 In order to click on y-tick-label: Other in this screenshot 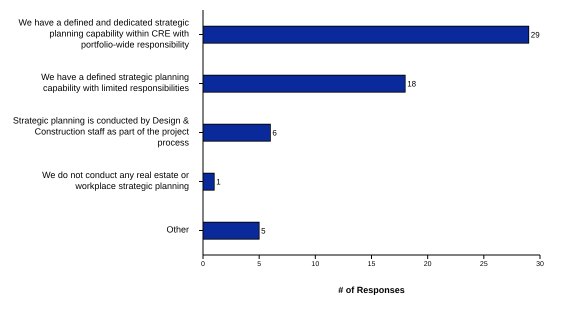, I will do `click(177, 229)`.